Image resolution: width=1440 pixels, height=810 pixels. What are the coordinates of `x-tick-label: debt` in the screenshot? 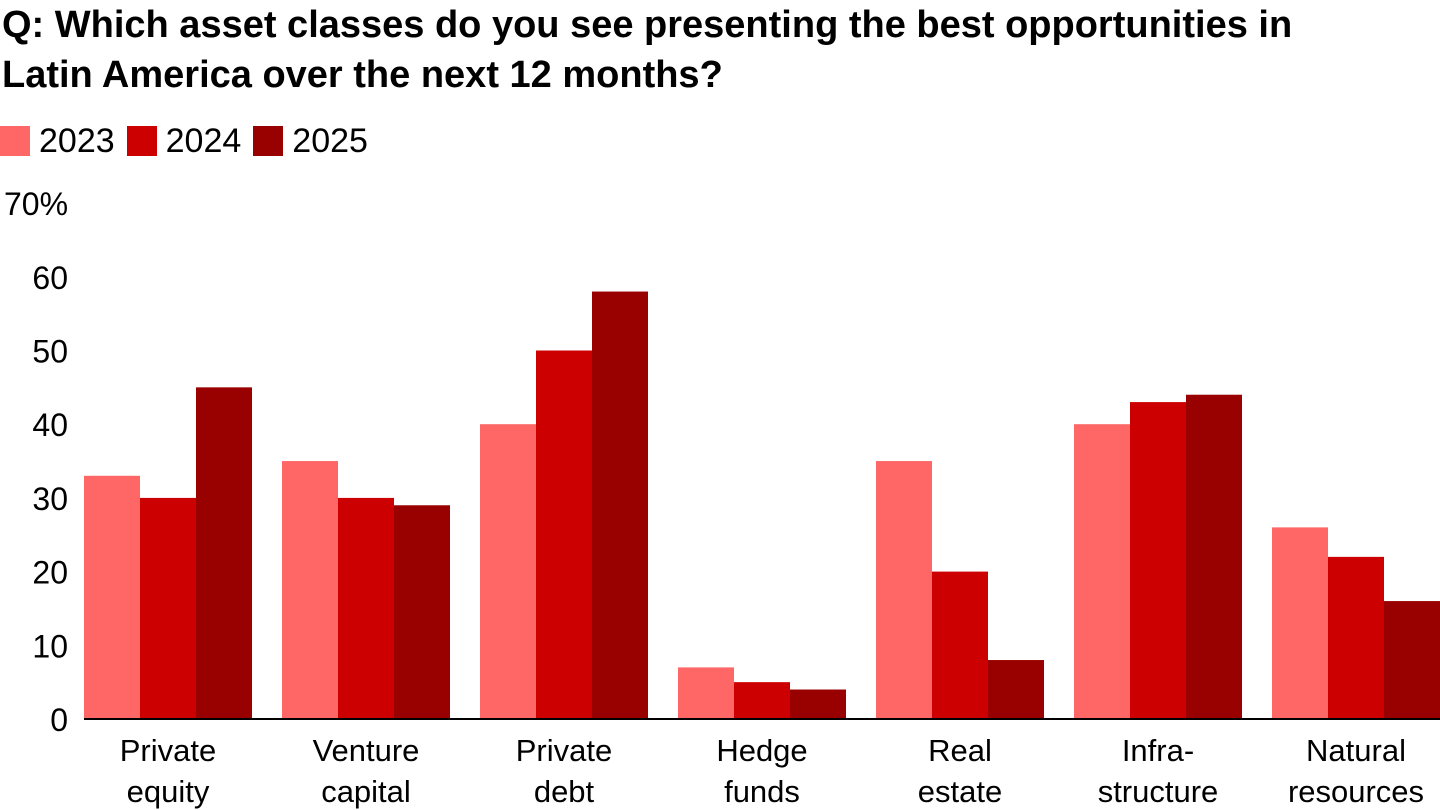 It's located at (564, 791).